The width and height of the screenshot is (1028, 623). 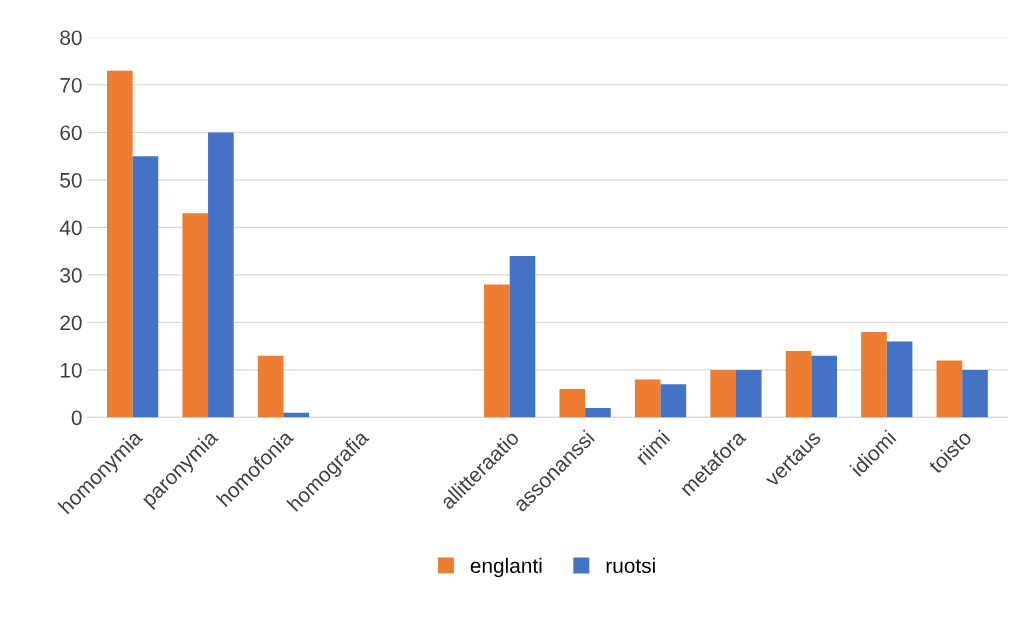 I want to click on y-tick-label: 60, so click(x=71, y=133).